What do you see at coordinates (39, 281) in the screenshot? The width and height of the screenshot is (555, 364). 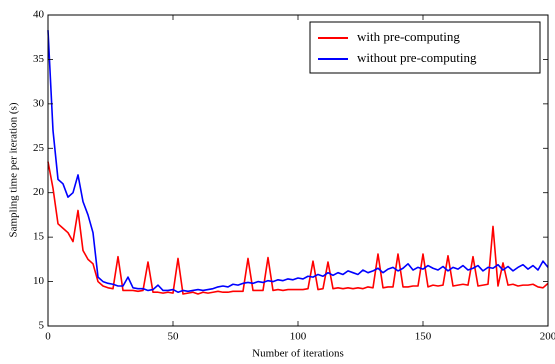 I see `y-tick-label: 10` at bounding box center [39, 281].